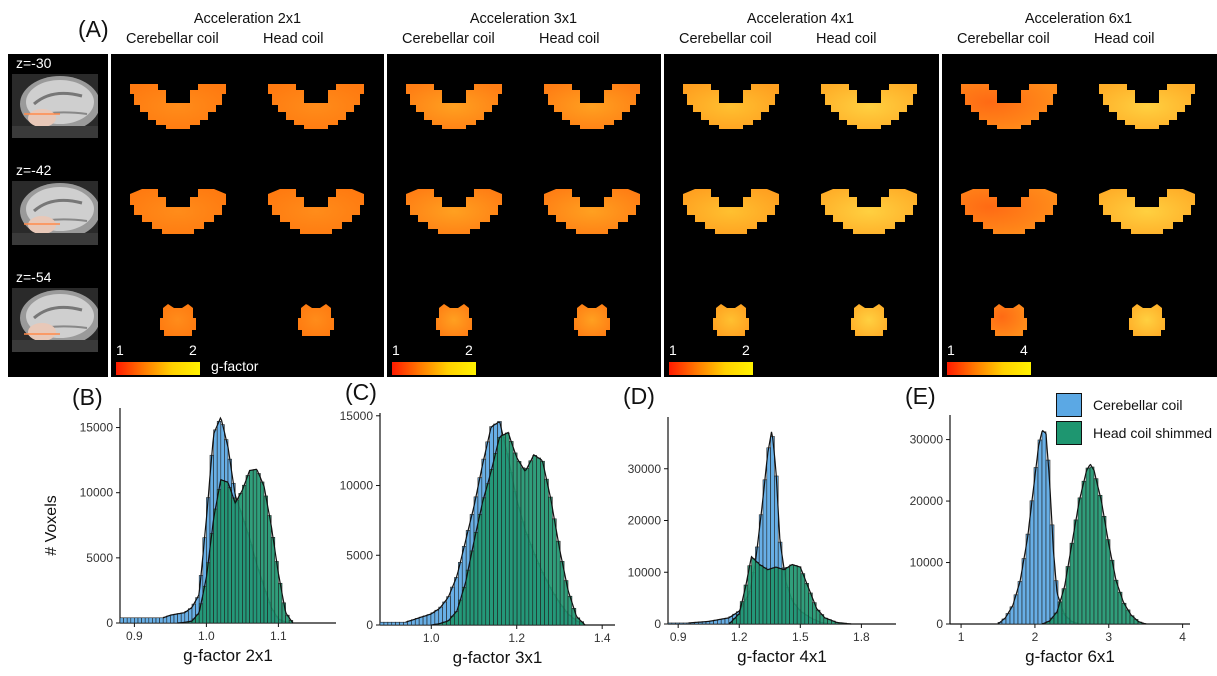 The image size is (1217, 676). I want to click on y-tick-label: 30000, so click(927, 440).